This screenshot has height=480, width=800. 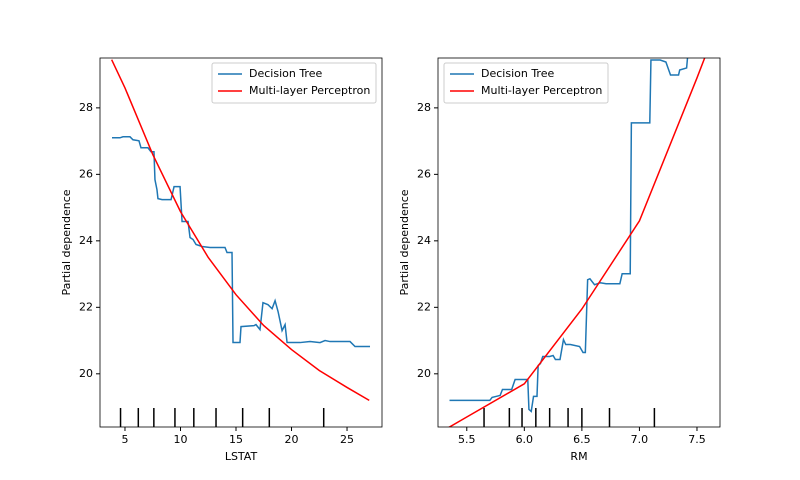 What do you see at coordinates (124, 439) in the screenshot?
I see `x-tick-label: 5` at bounding box center [124, 439].